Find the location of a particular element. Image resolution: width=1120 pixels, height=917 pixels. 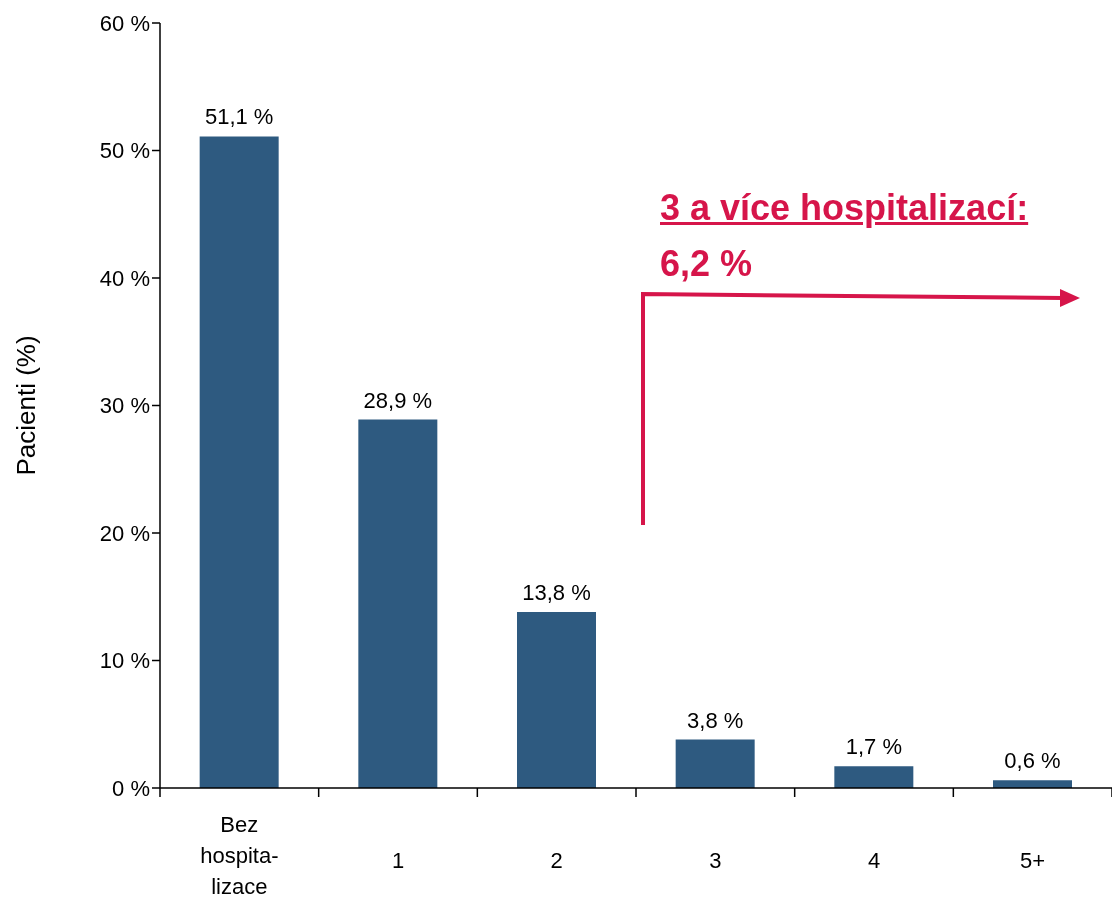

y-tick-label: 60 % is located at coordinates (124, 23).